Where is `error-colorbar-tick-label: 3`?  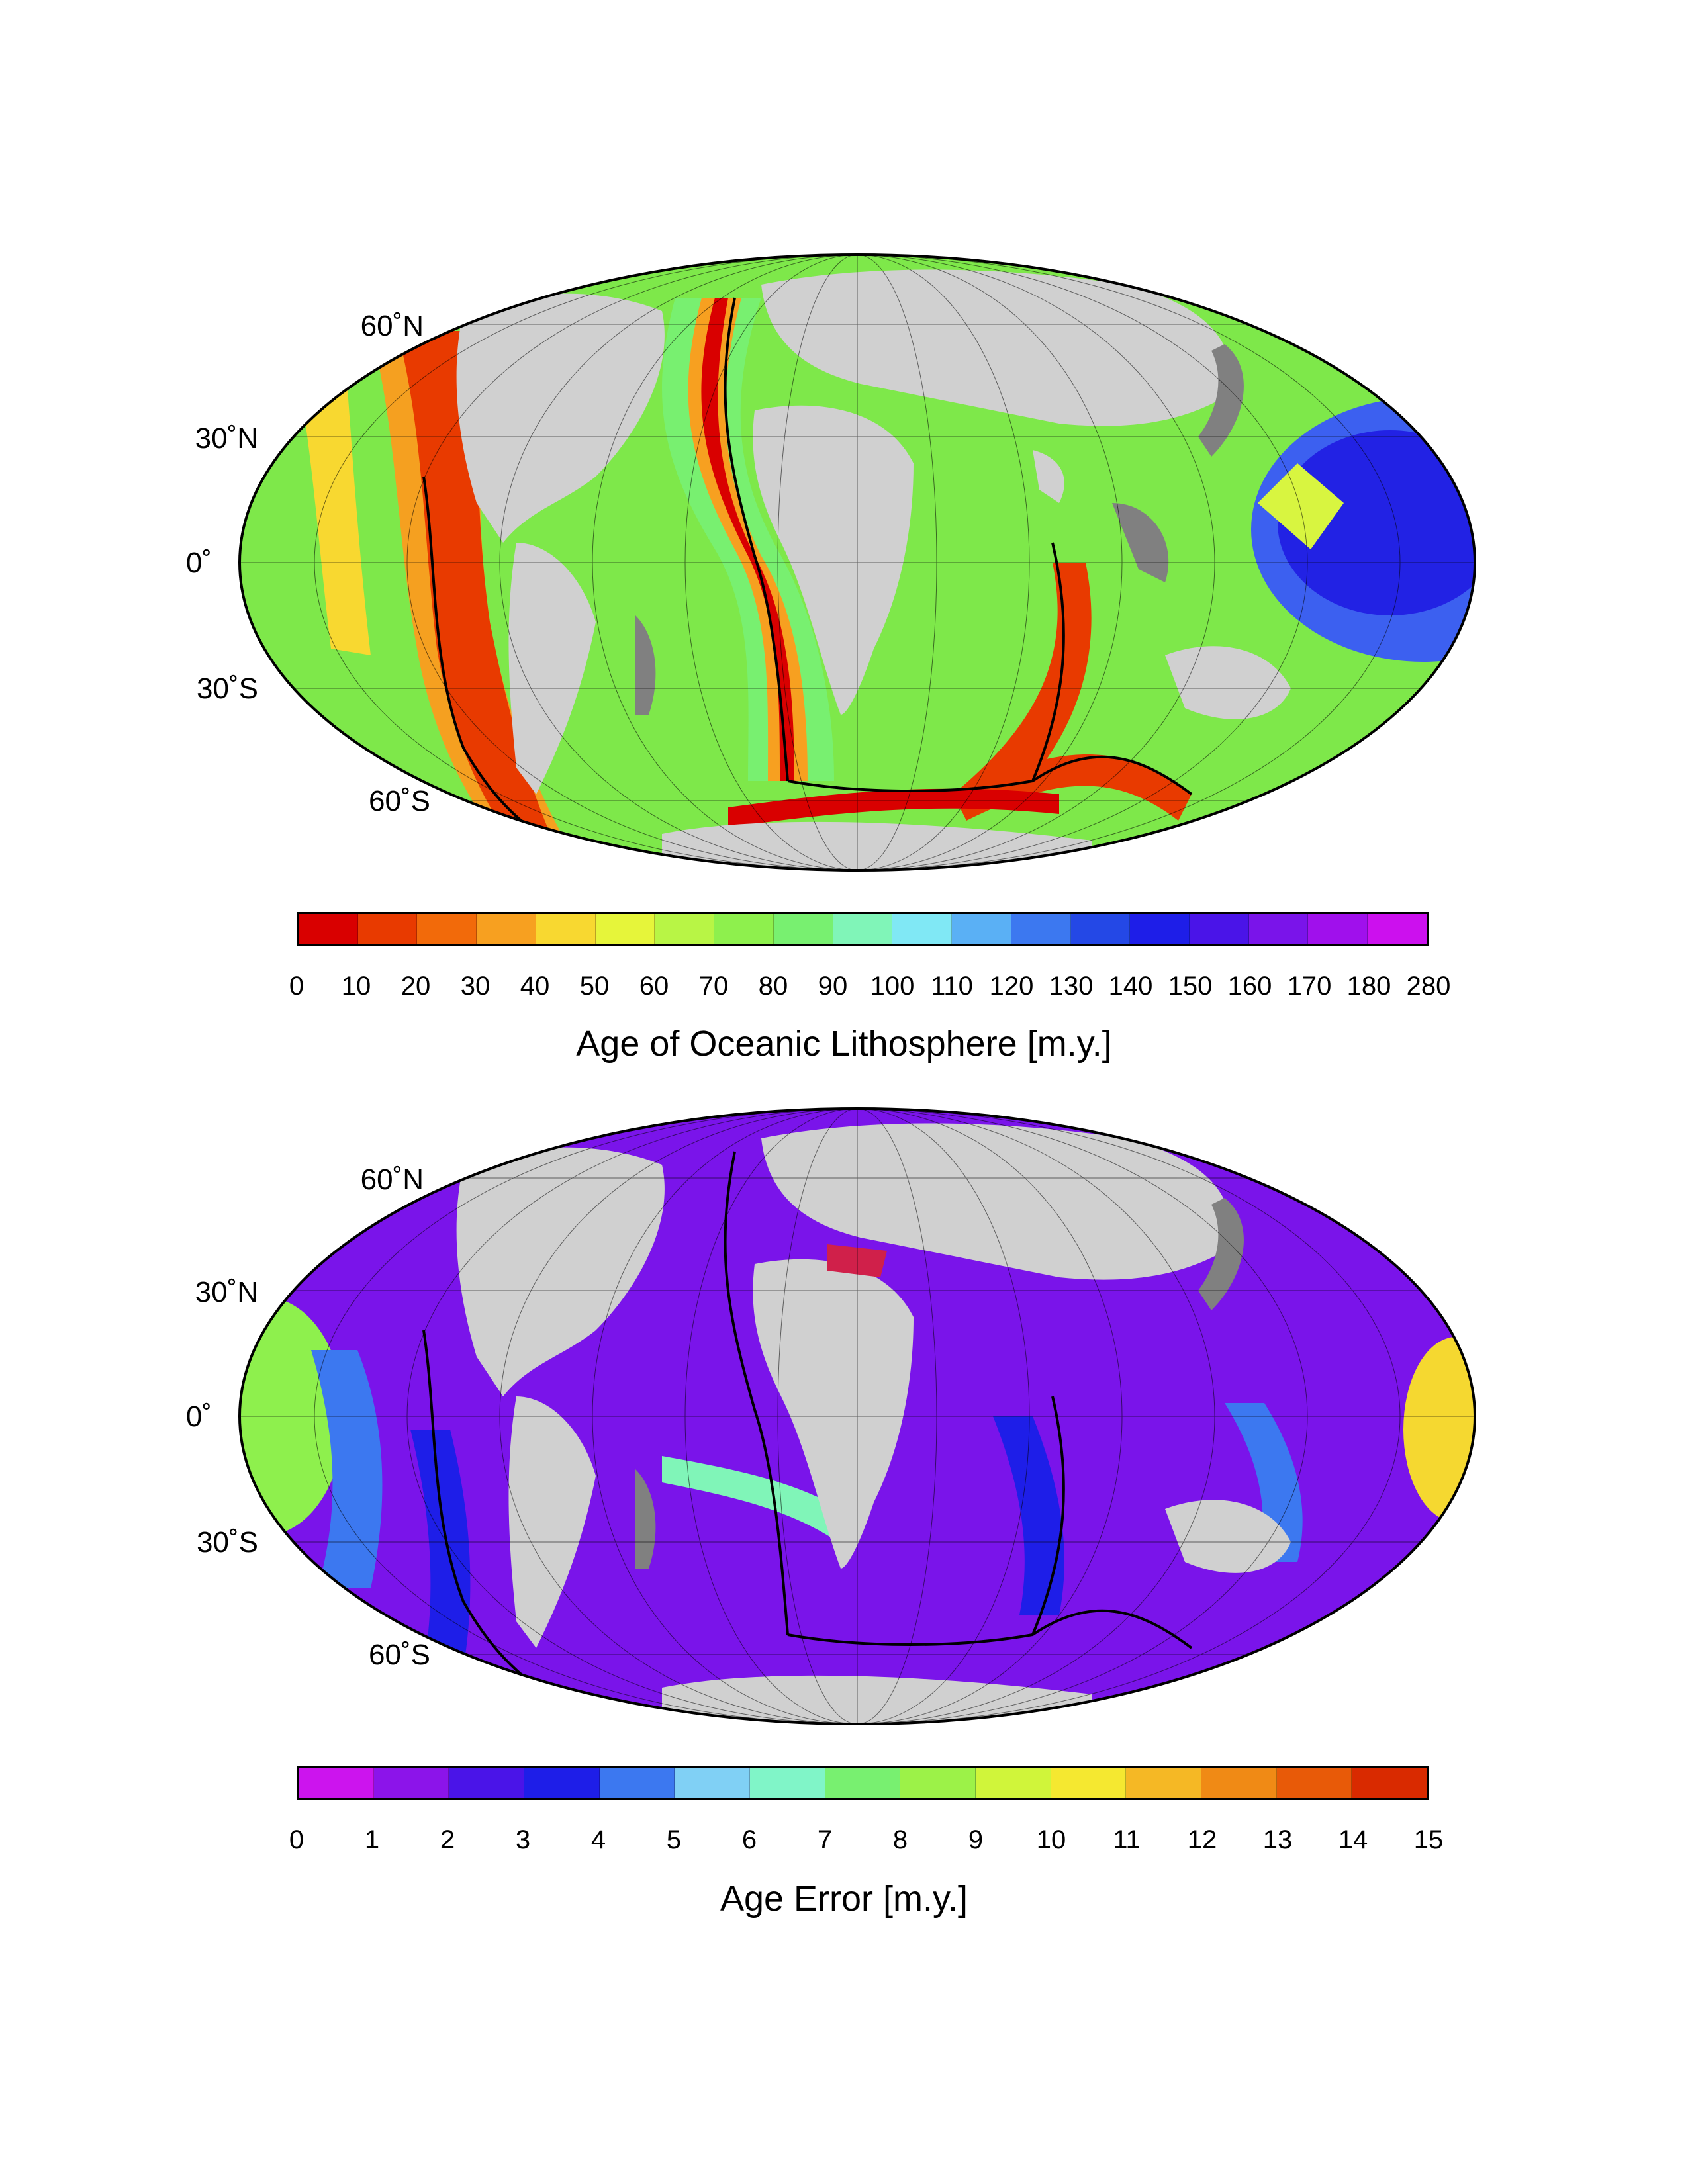
error-colorbar-tick-label: 3 is located at coordinates (523, 1840).